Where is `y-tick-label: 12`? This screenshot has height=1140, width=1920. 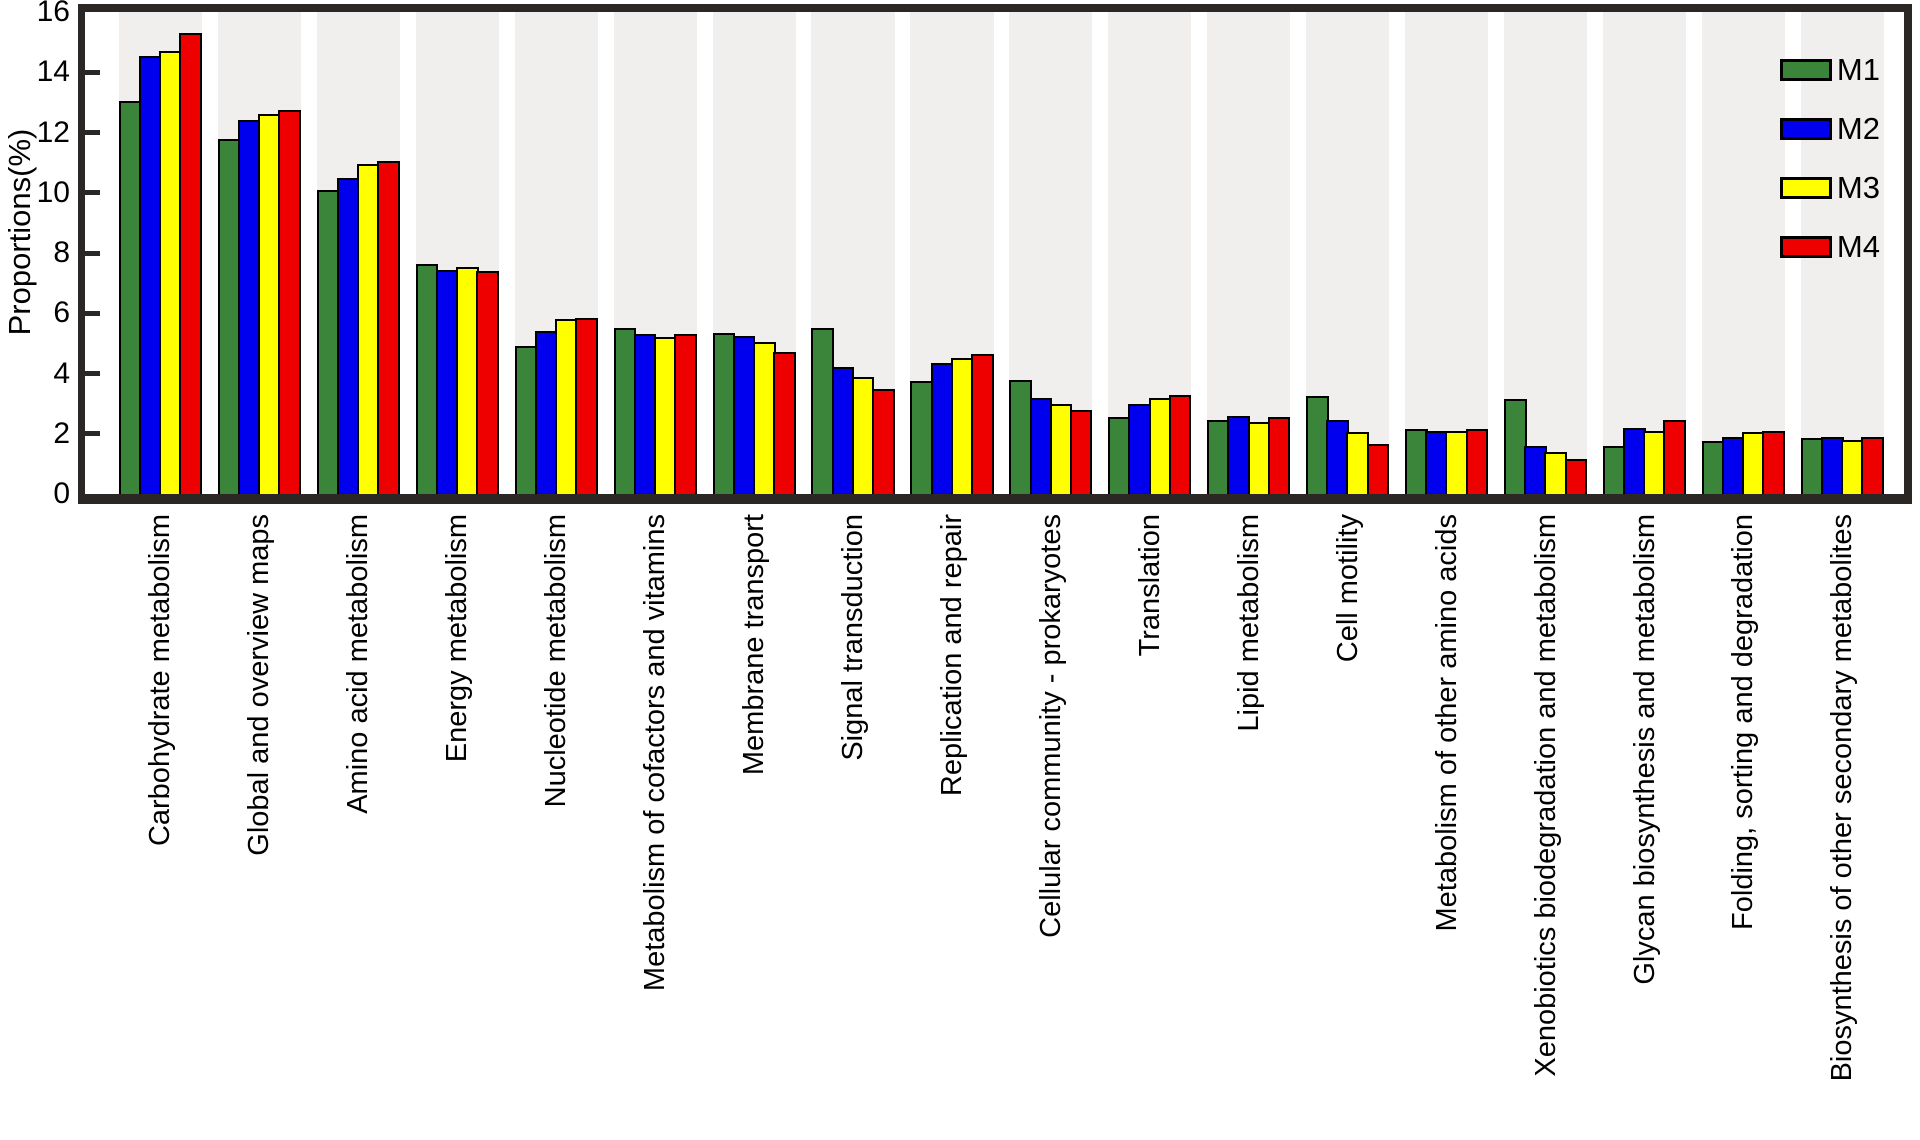
y-tick-label: 12 is located at coordinates (53, 132).